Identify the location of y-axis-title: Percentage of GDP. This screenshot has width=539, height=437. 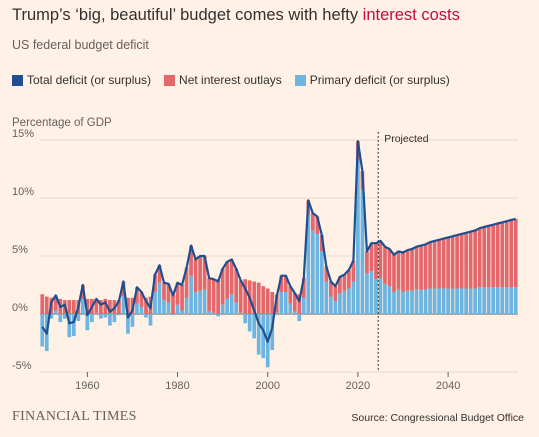
(62, 123).